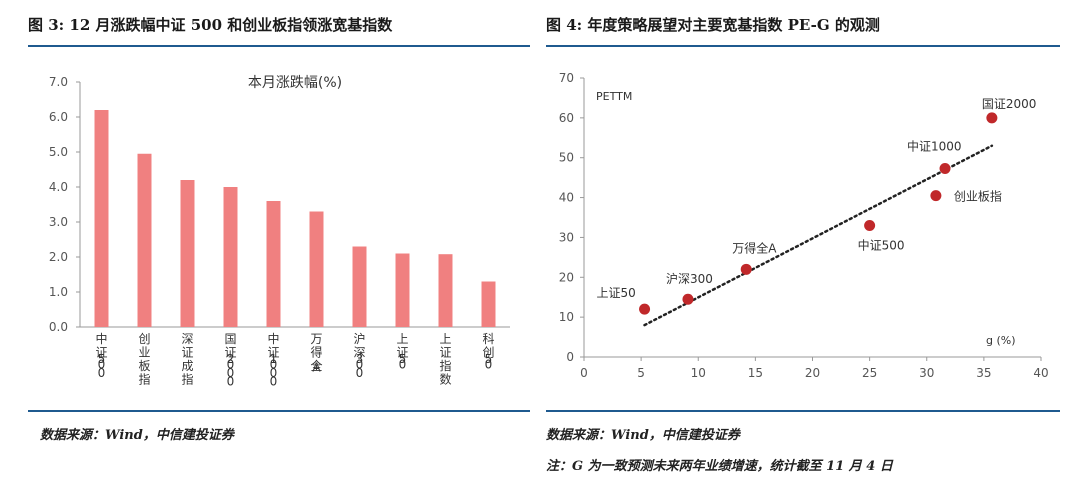 The width and height of the screenshot is (1080, 488). Describe the element at coordinates (273, 264) in the screenshot. I see `bar-中证1000` at that location.